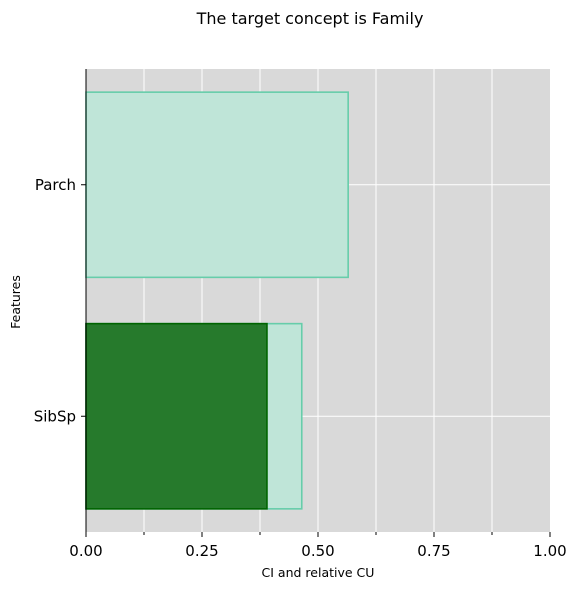  I want to click on x-tick-label: 1.00, so click(549, 551).